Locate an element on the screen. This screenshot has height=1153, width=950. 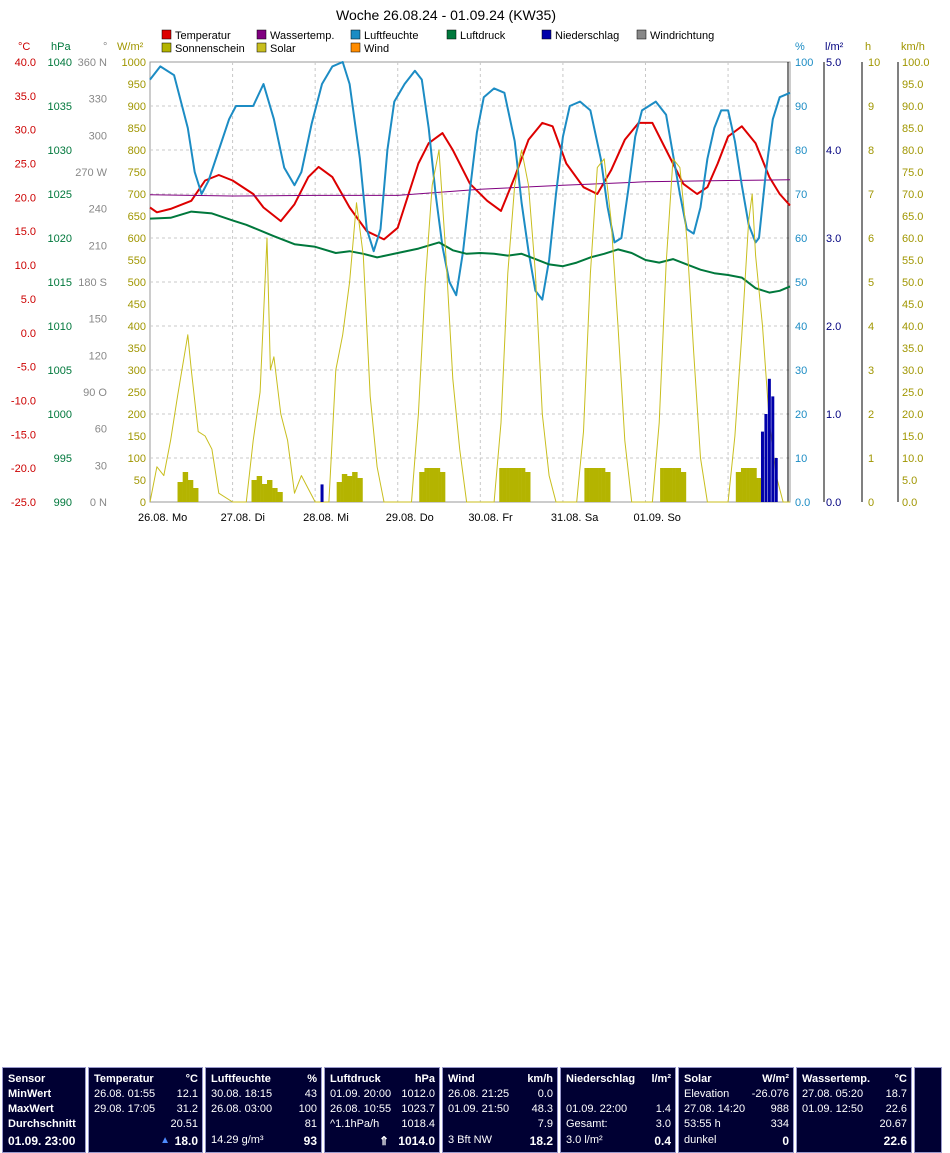
avg-label: Durchschnitt is located at coordinates (42, 1124).